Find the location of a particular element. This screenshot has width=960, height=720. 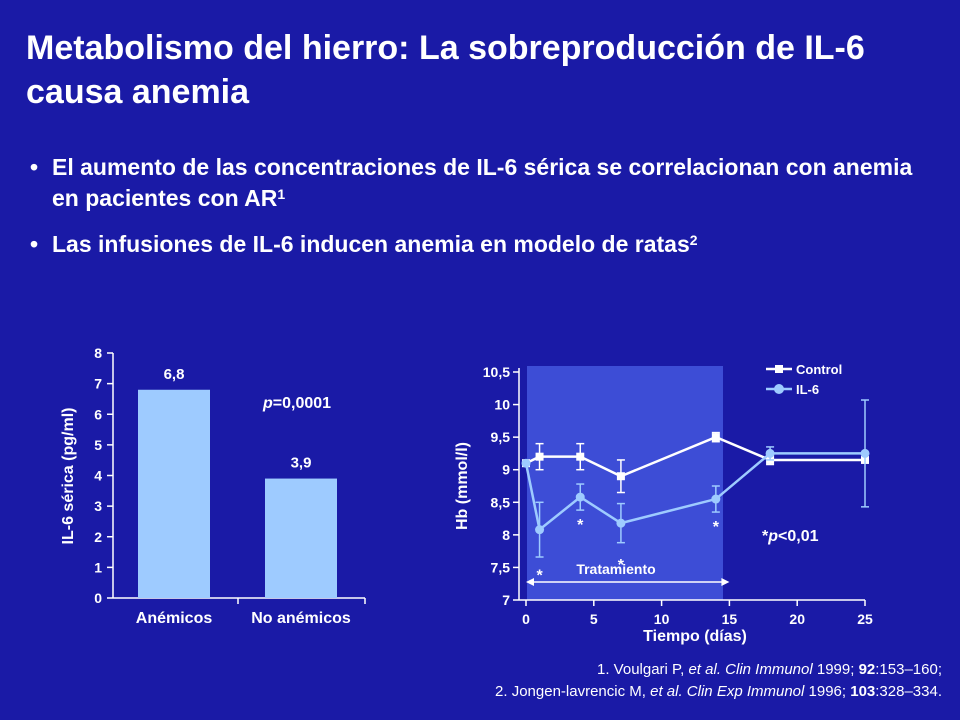

p-value-annotation: p=0,0001 is located at coordinates (296, 403).